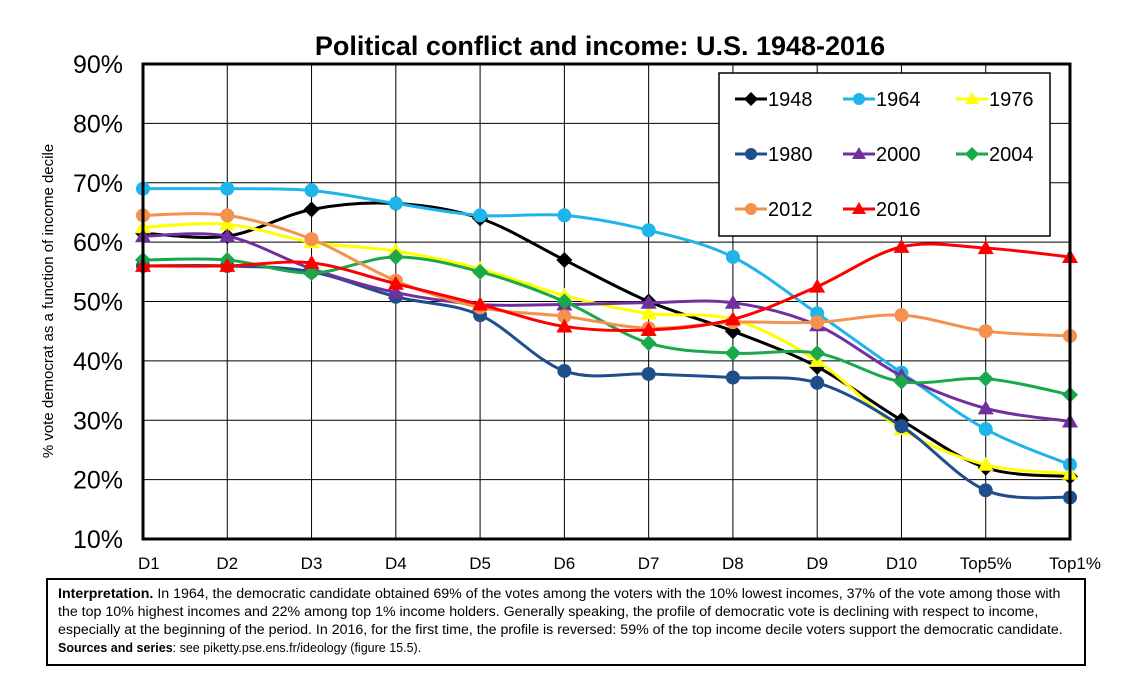  What do you see at coordinates (98, 540) in the screenshot?
I see `y-tick-label: 10%` at bounding box center [98, 540].